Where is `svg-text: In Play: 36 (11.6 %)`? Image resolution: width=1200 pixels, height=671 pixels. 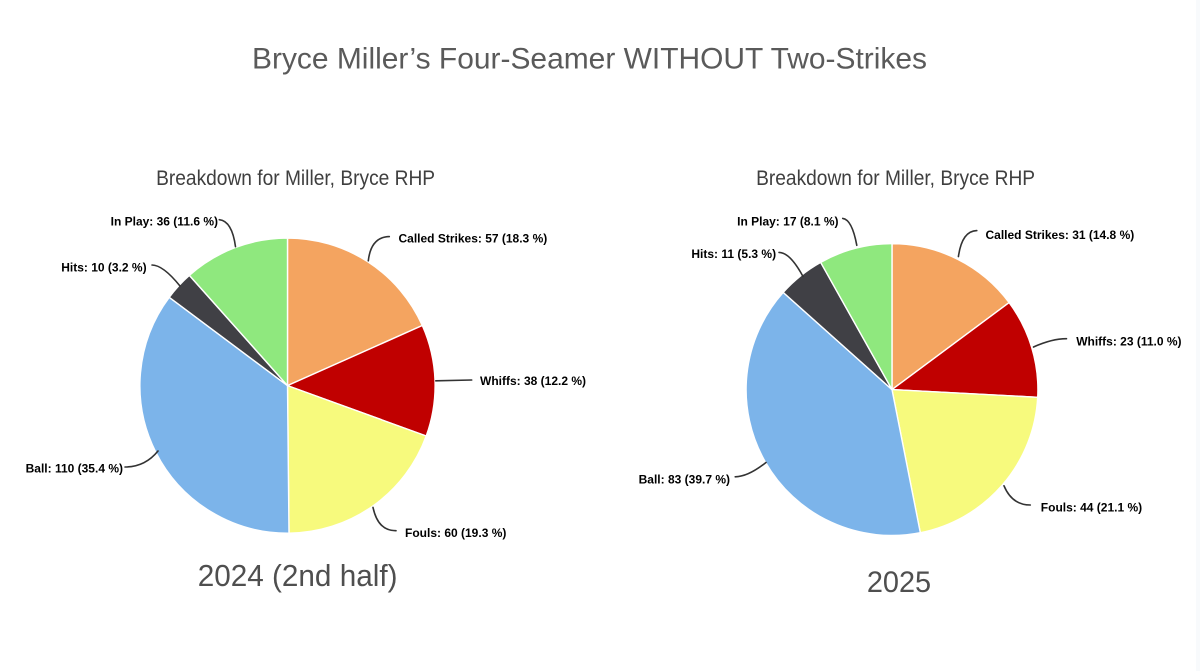
svg-text: In Play: 36 (11.6 %) is located at coordinates (164, 222).